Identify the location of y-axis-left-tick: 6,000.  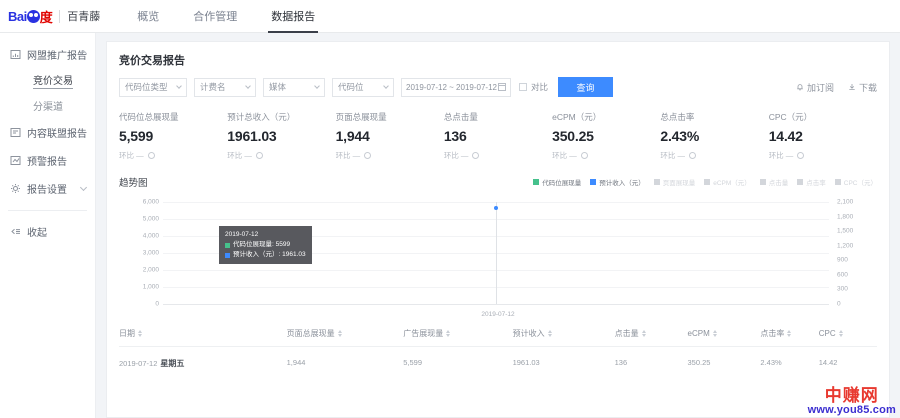
(150, 202).